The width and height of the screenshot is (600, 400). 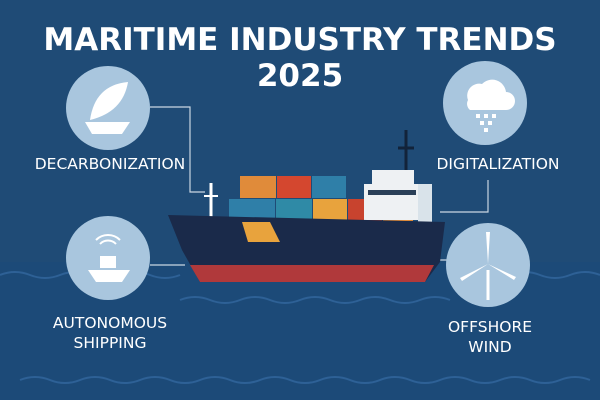 I want to click on node-label: OFFSHORE, so click(x=490, y=327).